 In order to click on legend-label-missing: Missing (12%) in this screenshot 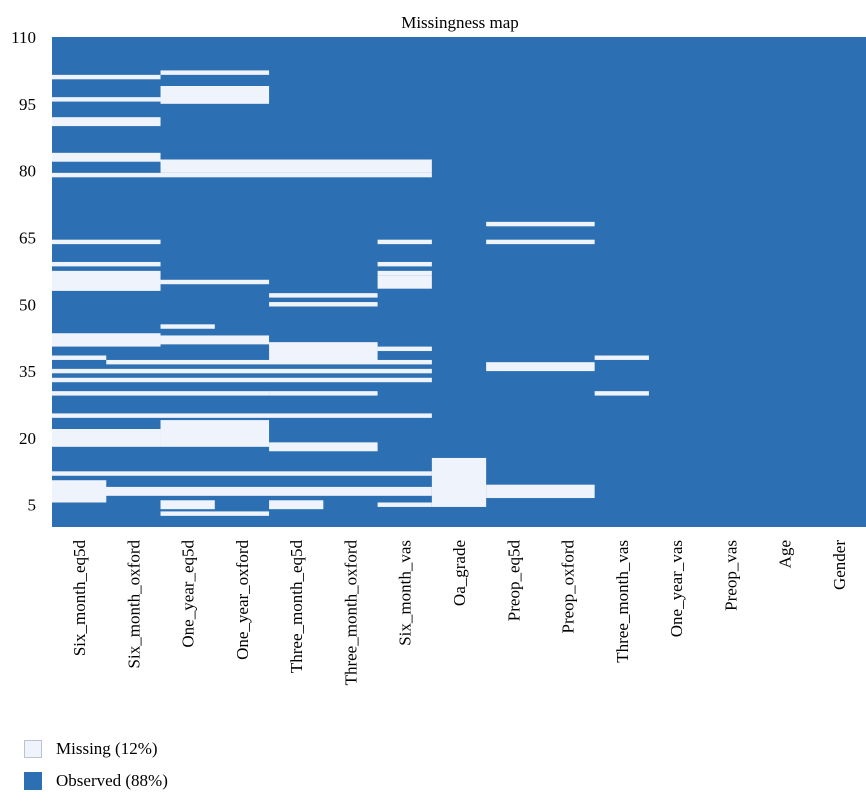, I will do `click(107, 748)`.